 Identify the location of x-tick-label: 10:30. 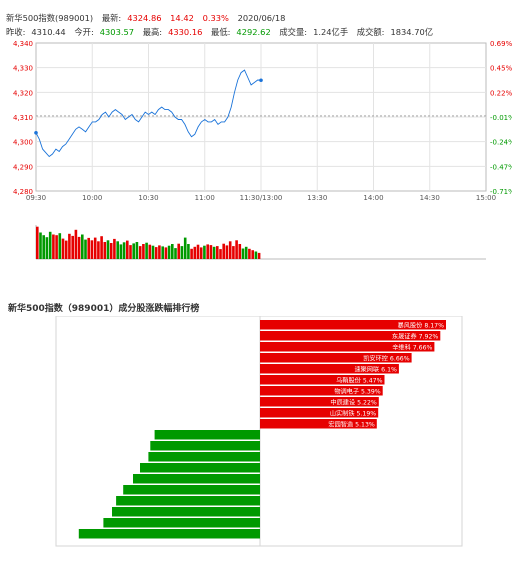
(148, 198).